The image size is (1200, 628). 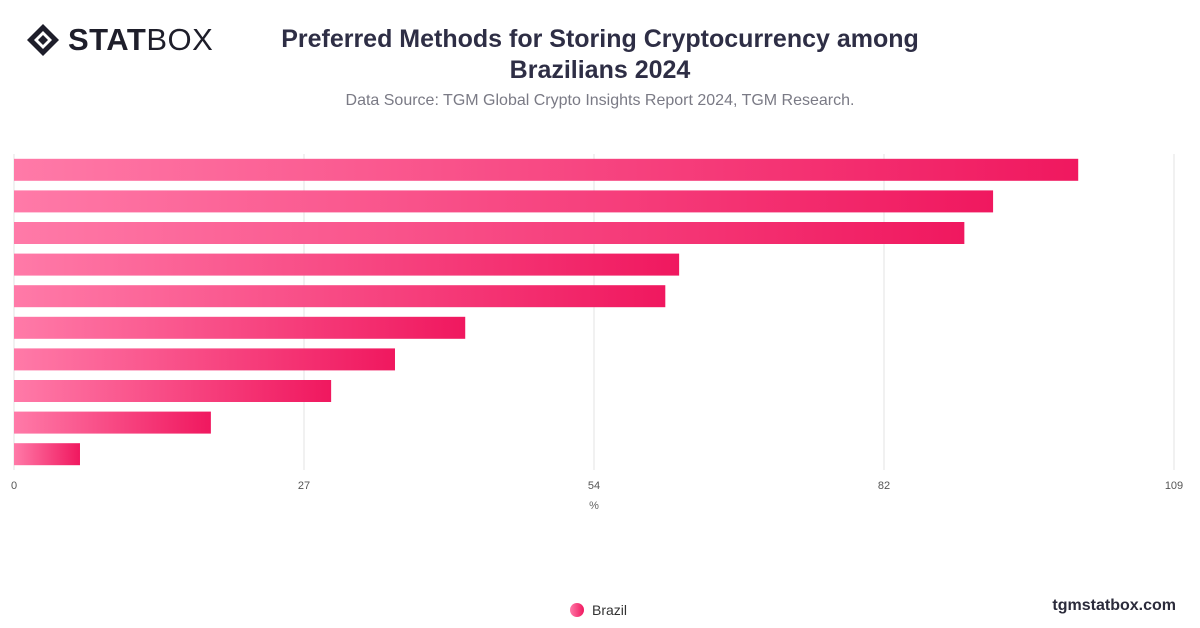 What do you see at coordinates (594, 506) in the screenshot?
I see `x-axis-label: %` at bounding box center [594, 506].